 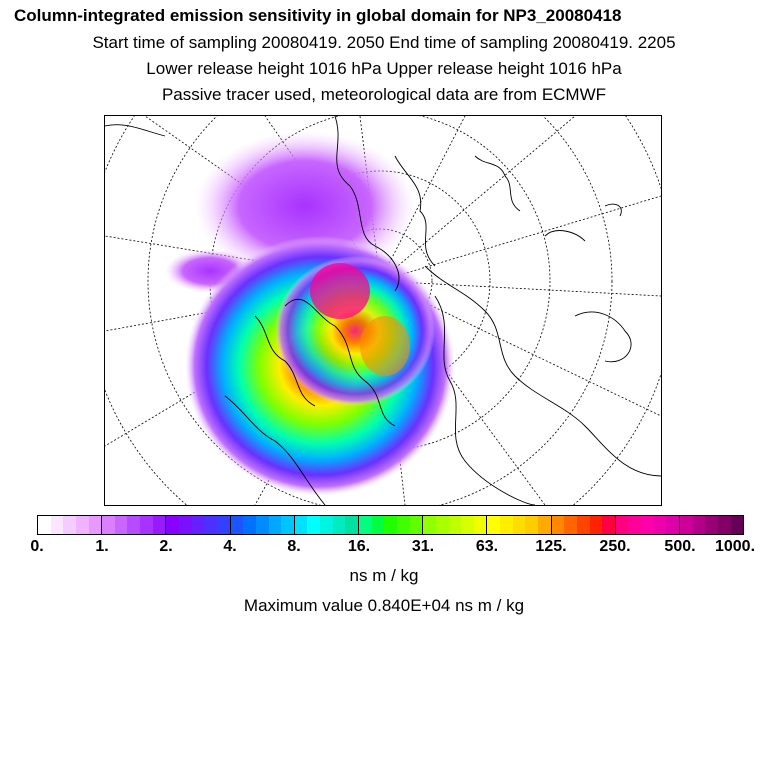 I want to click on colorbar-tick-label: 250., so click(x=615, y=546).